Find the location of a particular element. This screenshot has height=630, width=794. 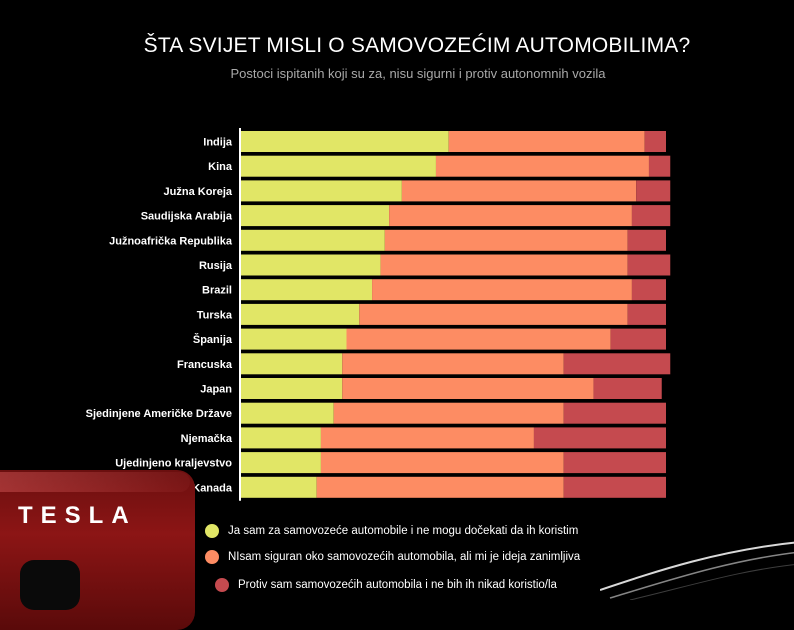

category-label: Francuska is located at coordinates (205, 365).